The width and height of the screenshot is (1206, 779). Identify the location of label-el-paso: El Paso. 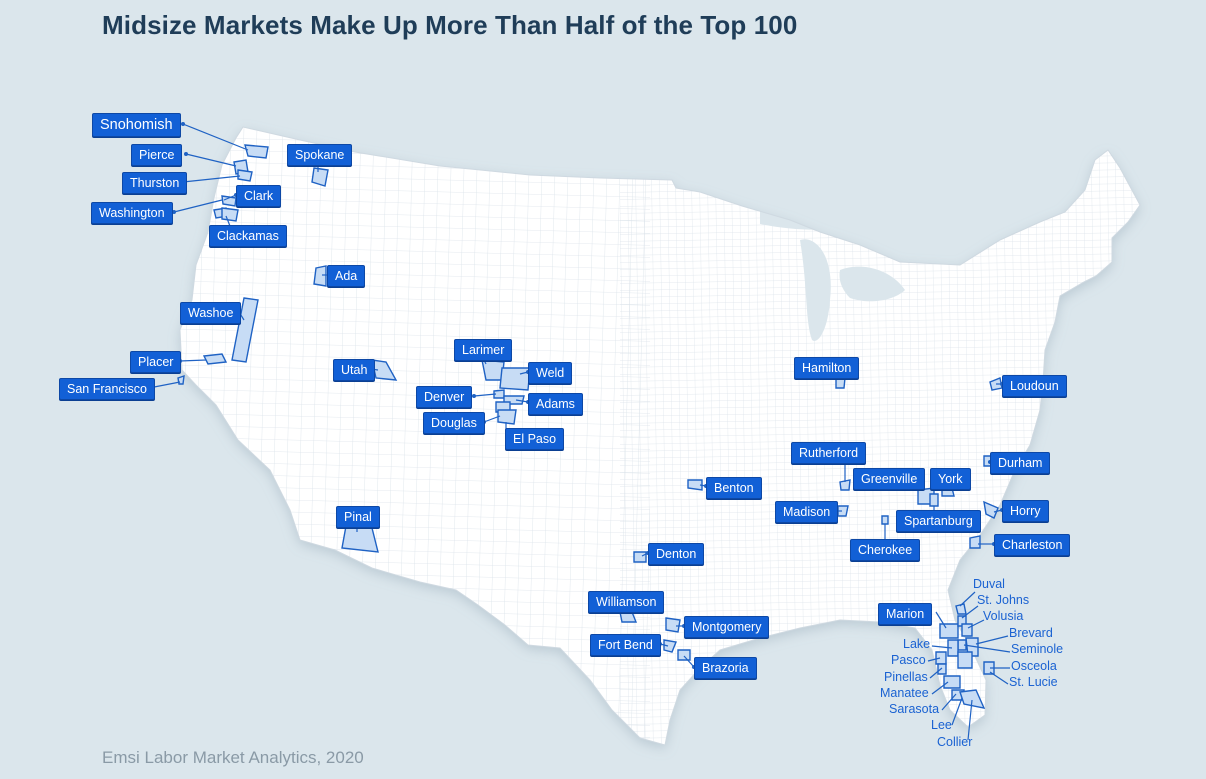
(535, 439).